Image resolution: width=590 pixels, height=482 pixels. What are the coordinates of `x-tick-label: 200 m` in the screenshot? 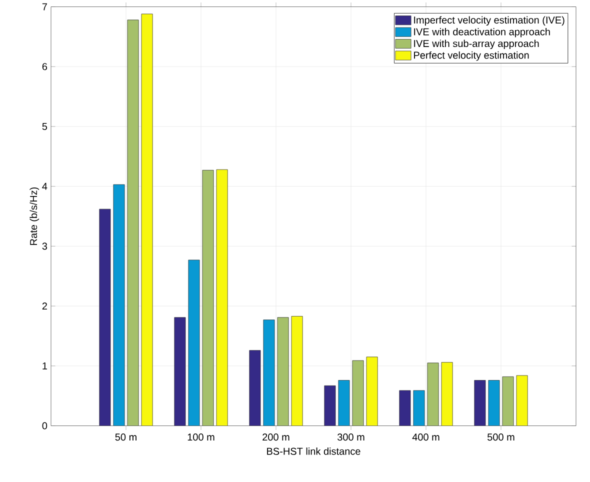 It's located at (276, 437).